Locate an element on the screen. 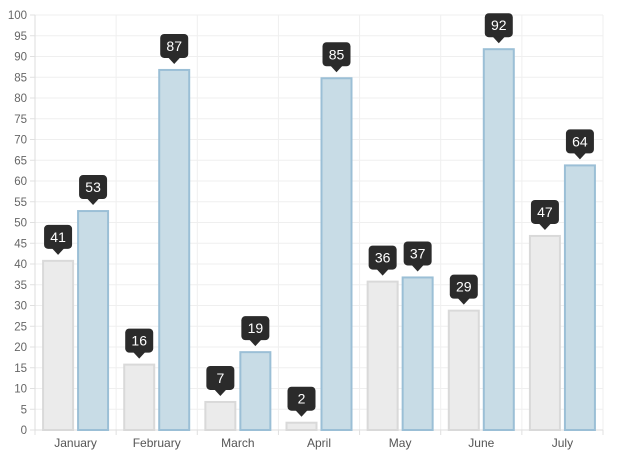 Image resolution: width=621 pixels, height=459 pixels. value-tooltip: 47 is located at coordinates (544, 214).